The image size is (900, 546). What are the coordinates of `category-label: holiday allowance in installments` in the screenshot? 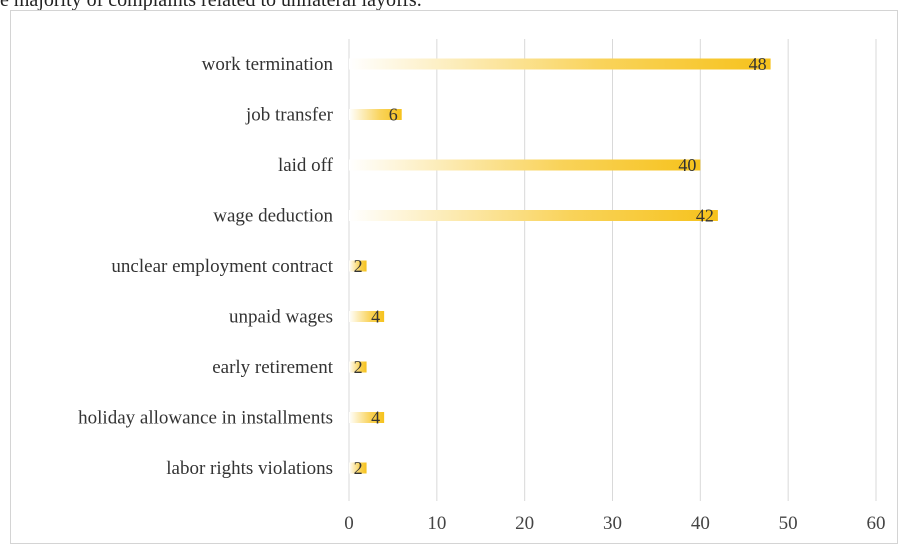 It's located at (205, 418).